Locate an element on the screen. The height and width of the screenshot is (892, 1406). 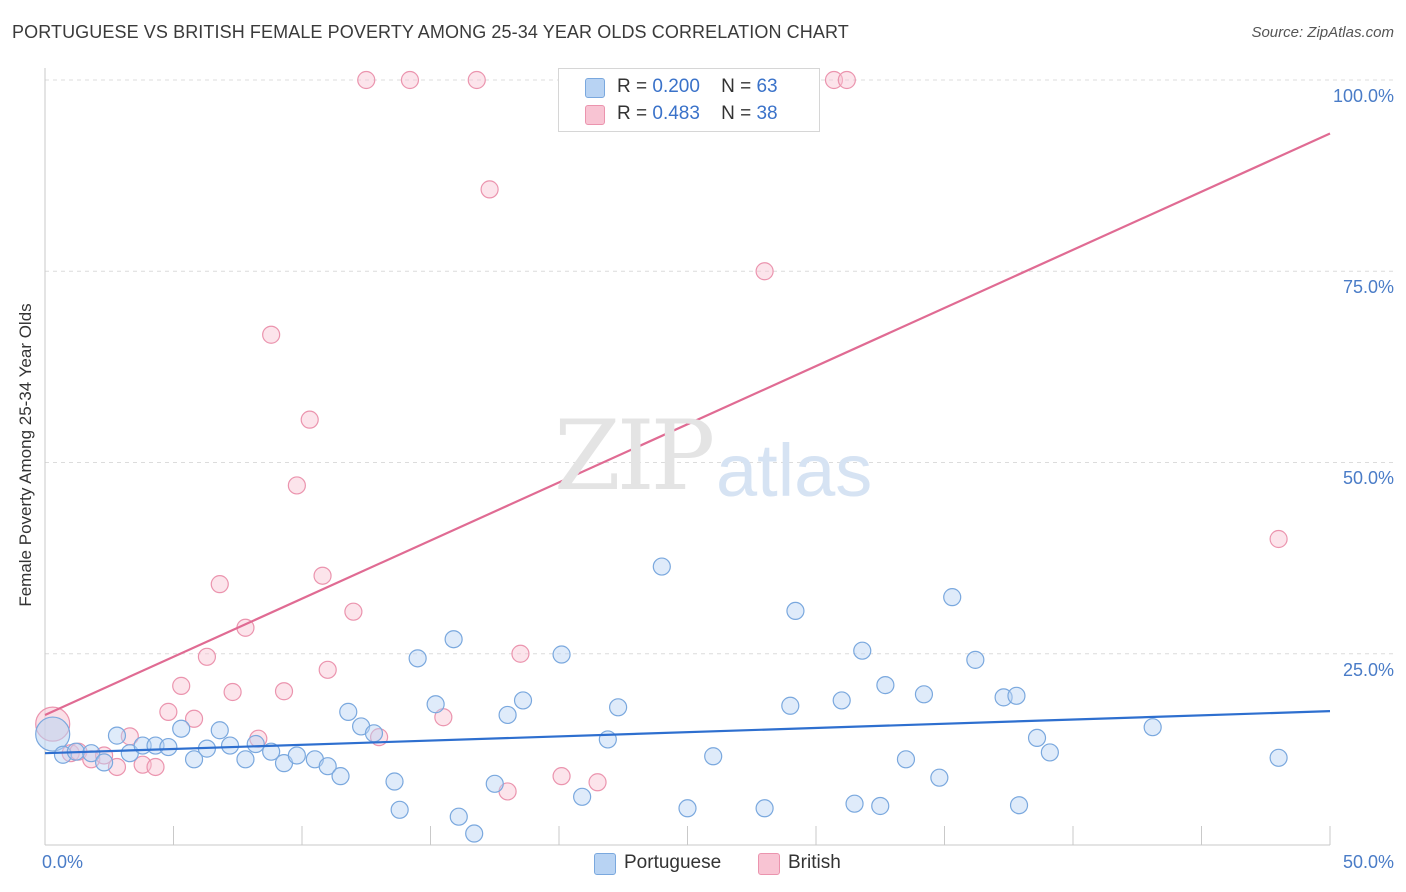
source-label: Source: ZipAtlas.com is located at coordinates (1322, 32).